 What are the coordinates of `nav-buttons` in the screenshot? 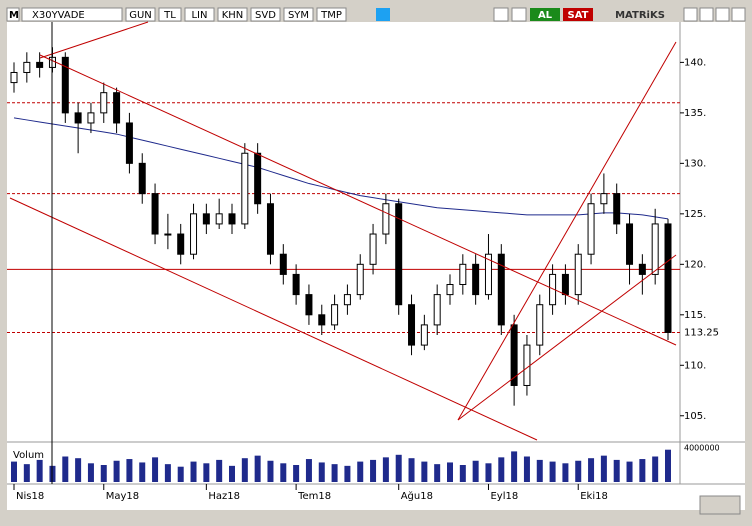 It's located at (720, 505).